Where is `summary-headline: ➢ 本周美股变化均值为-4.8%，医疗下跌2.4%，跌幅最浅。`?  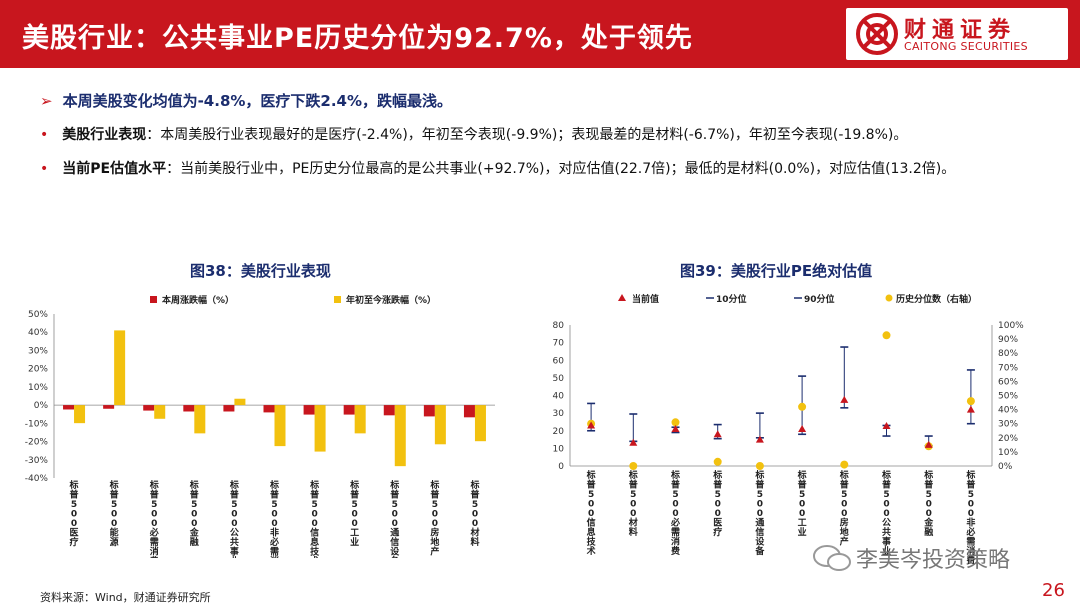
summary-headline: ➢ 本周美股变化均值为-4.8%，医疗下跌2.4%，跌幅最浅。 is located at coordinates (246, 100).